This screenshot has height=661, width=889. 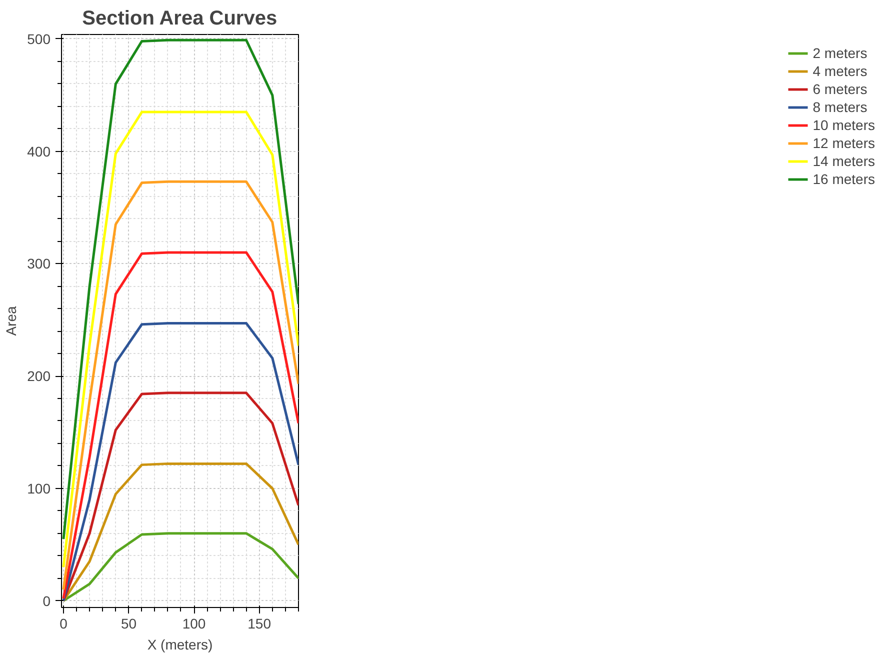 I want to click on y-tick-label: 500, so click(x=39, y=38).